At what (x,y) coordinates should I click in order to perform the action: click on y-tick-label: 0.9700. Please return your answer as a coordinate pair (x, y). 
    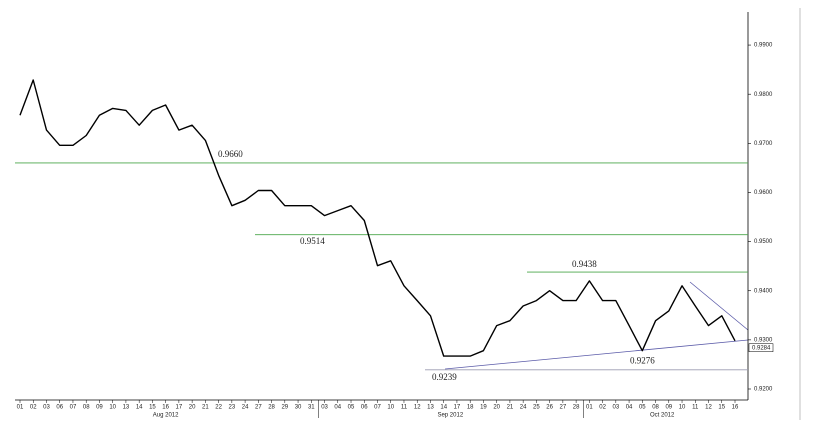
    Looking at the image, I should click on (763, 144).